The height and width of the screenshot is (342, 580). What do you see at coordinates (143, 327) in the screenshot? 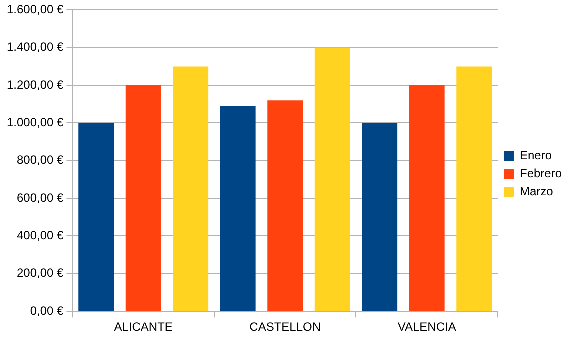
I see `x-tick-label: ALICANTE` at bounding box center [143, 327].